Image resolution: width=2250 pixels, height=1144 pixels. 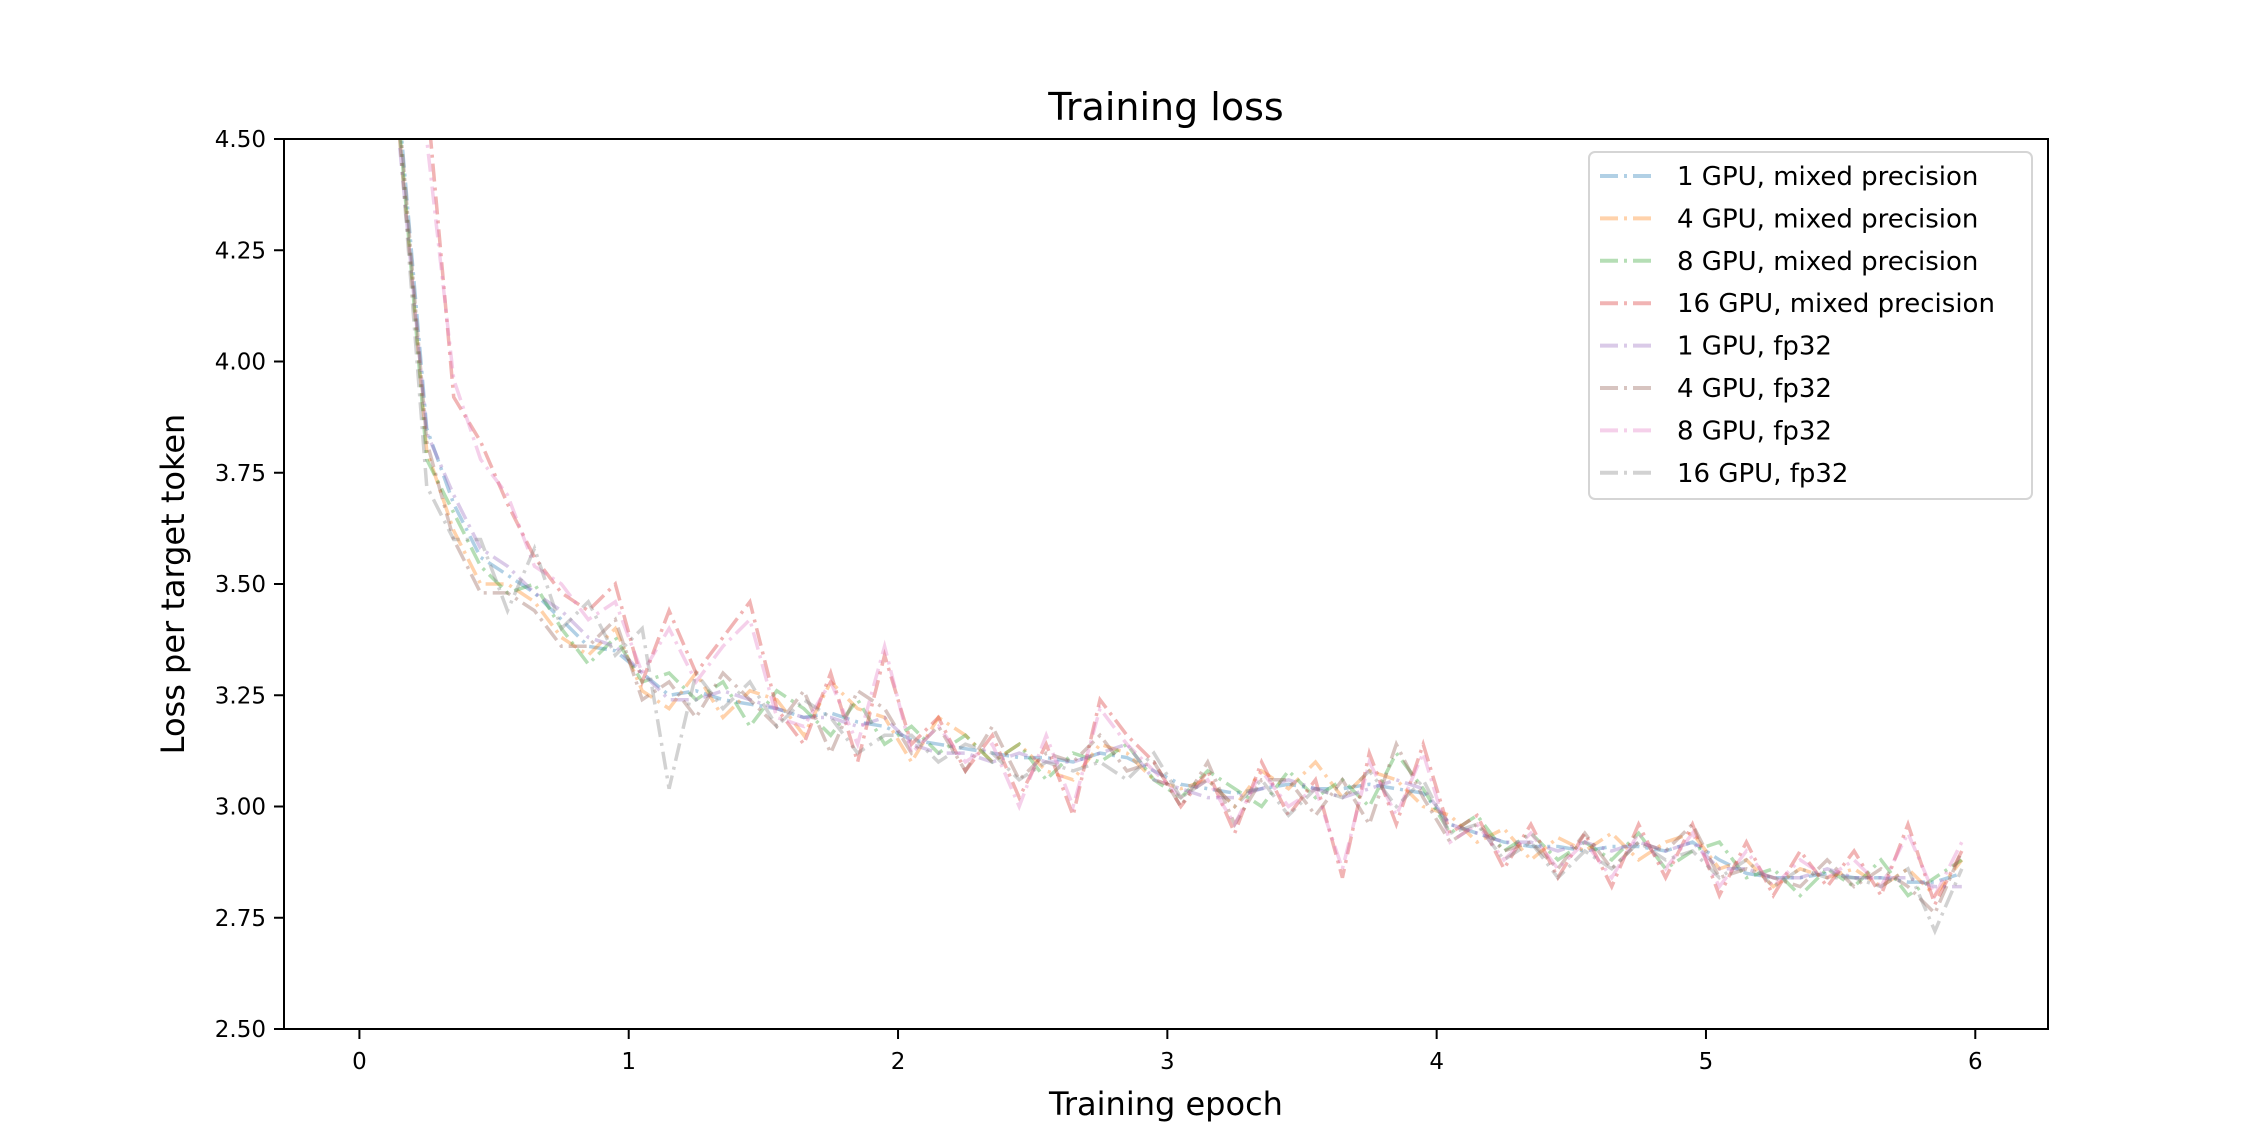 I want to click on x-axis: 0 1 2 3 4 5 6, so click(x=1167, y=1052).